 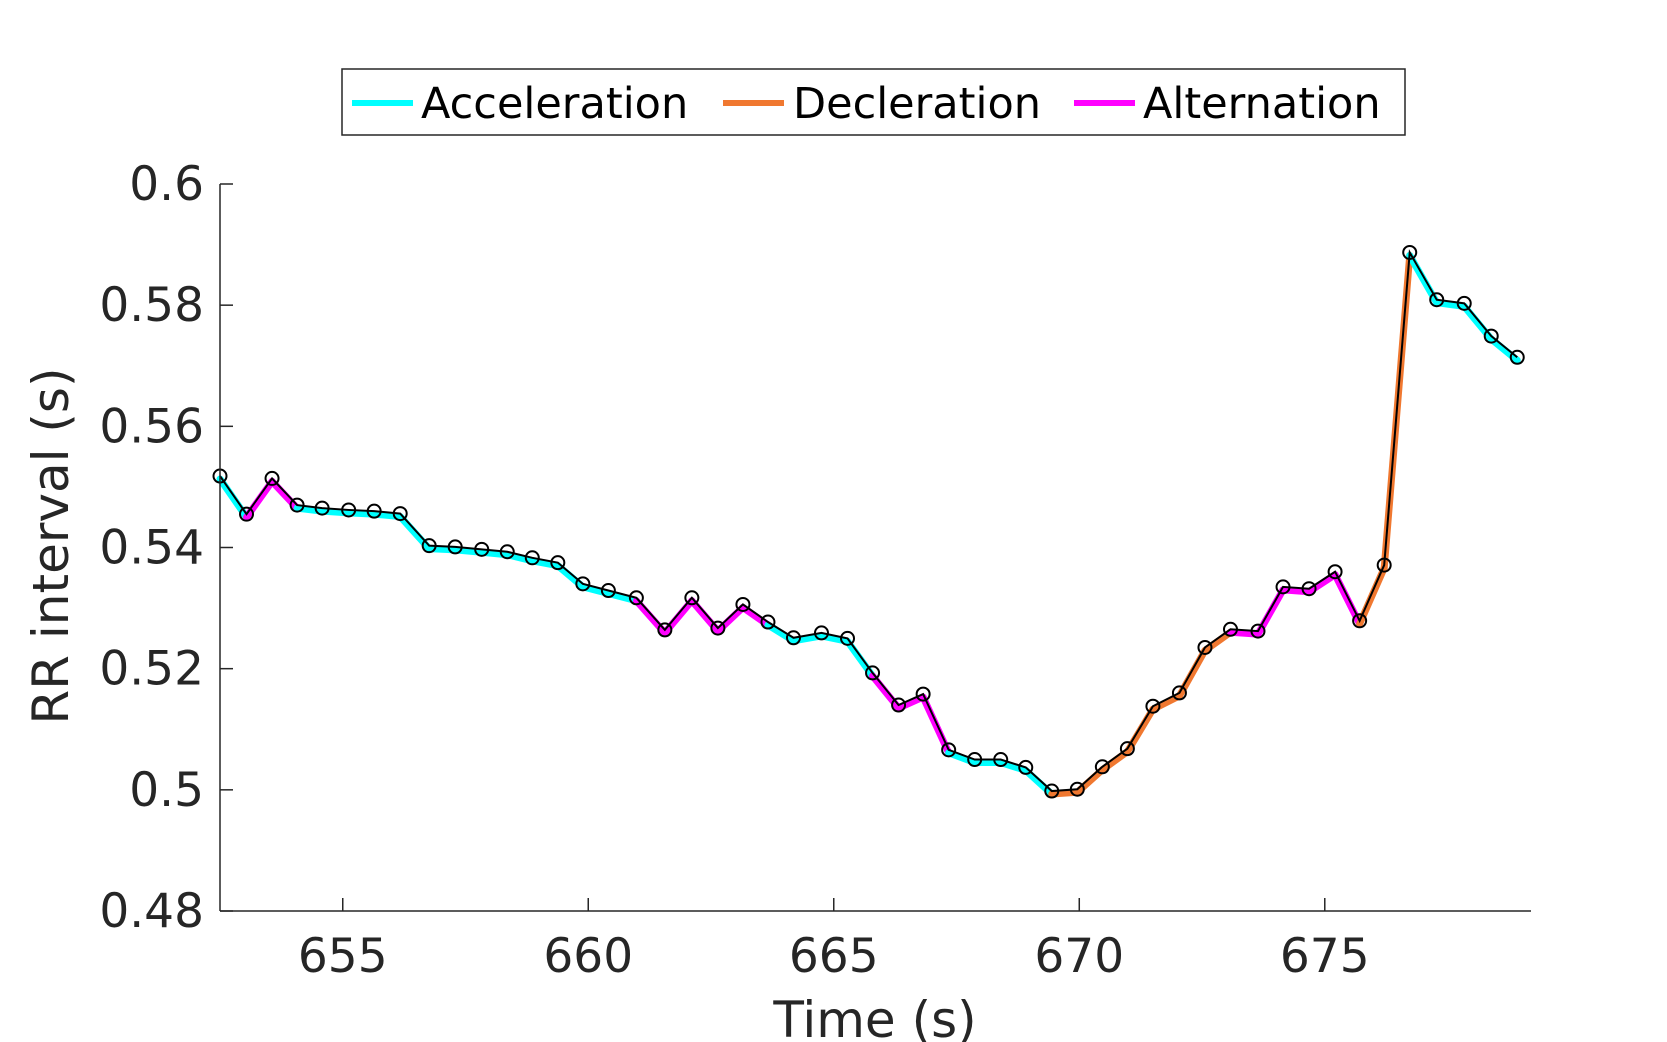 What do you see at coordinates (166, 184) in the screenshot?
I see `y-tick-label: 0.6` at bounding box center [166, 184].